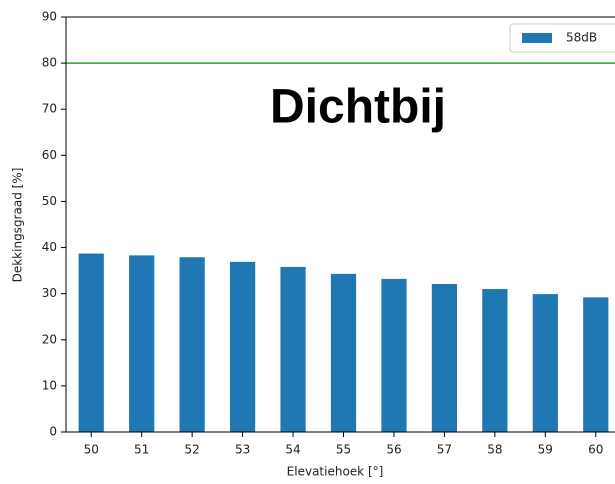 Image resolution: width=615 pixels, height=484 pixels. Describe the element at coordinates (49, 155) in the screenshot. I see `y-tick-label: 60` at that location.